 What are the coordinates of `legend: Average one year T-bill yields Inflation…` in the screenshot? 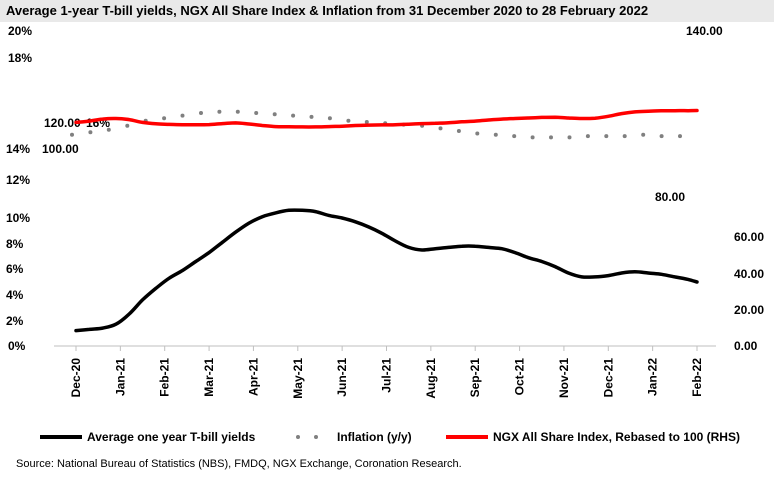 It's located at (390, 437).